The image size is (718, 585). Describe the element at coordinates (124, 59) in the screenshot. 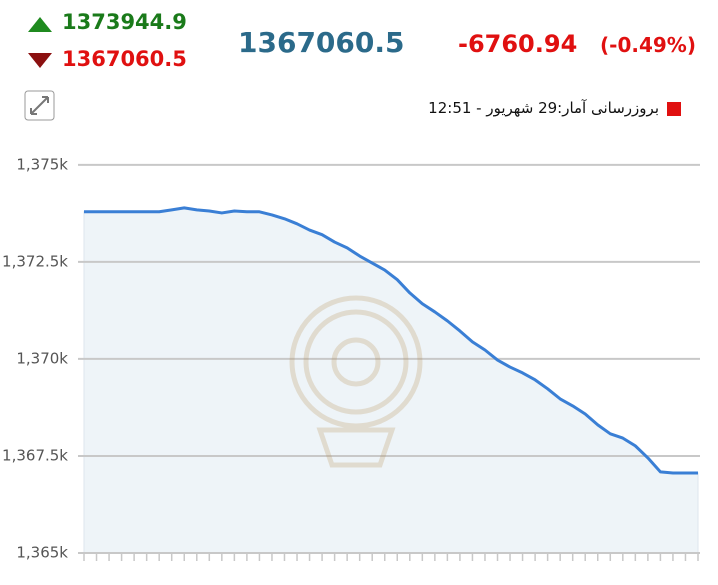

I see `low-value: 1367060.5` at that location.